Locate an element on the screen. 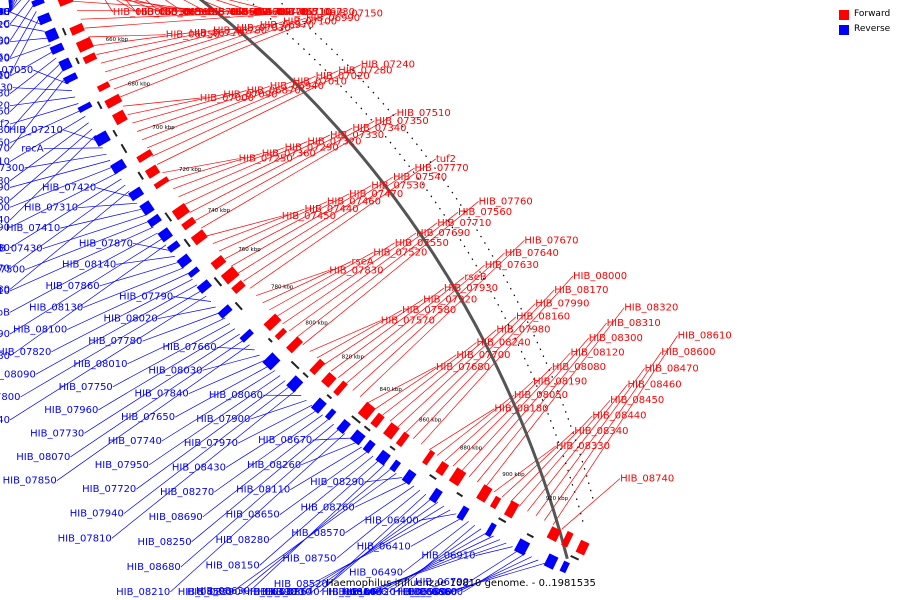 The width and height of the screenshot is (900, 600). reverse-gene-label: HIB_07260 is located at coordinates (5, 143).